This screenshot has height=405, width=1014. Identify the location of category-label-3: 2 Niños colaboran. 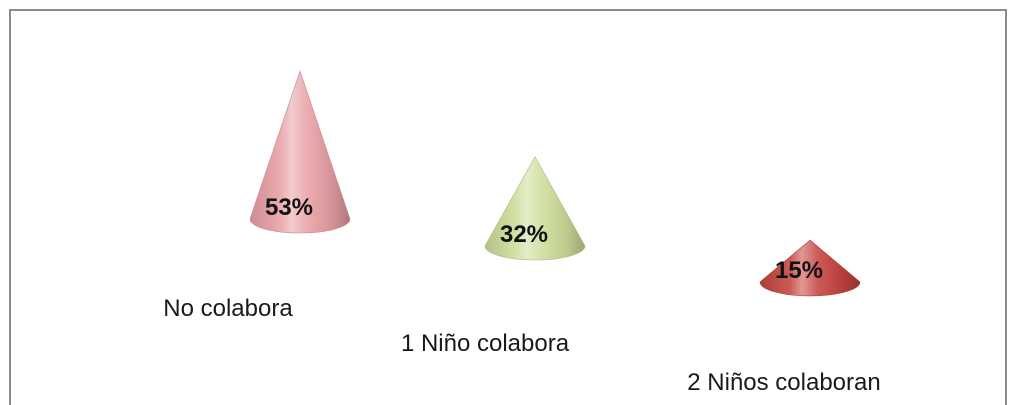
(783, 382).